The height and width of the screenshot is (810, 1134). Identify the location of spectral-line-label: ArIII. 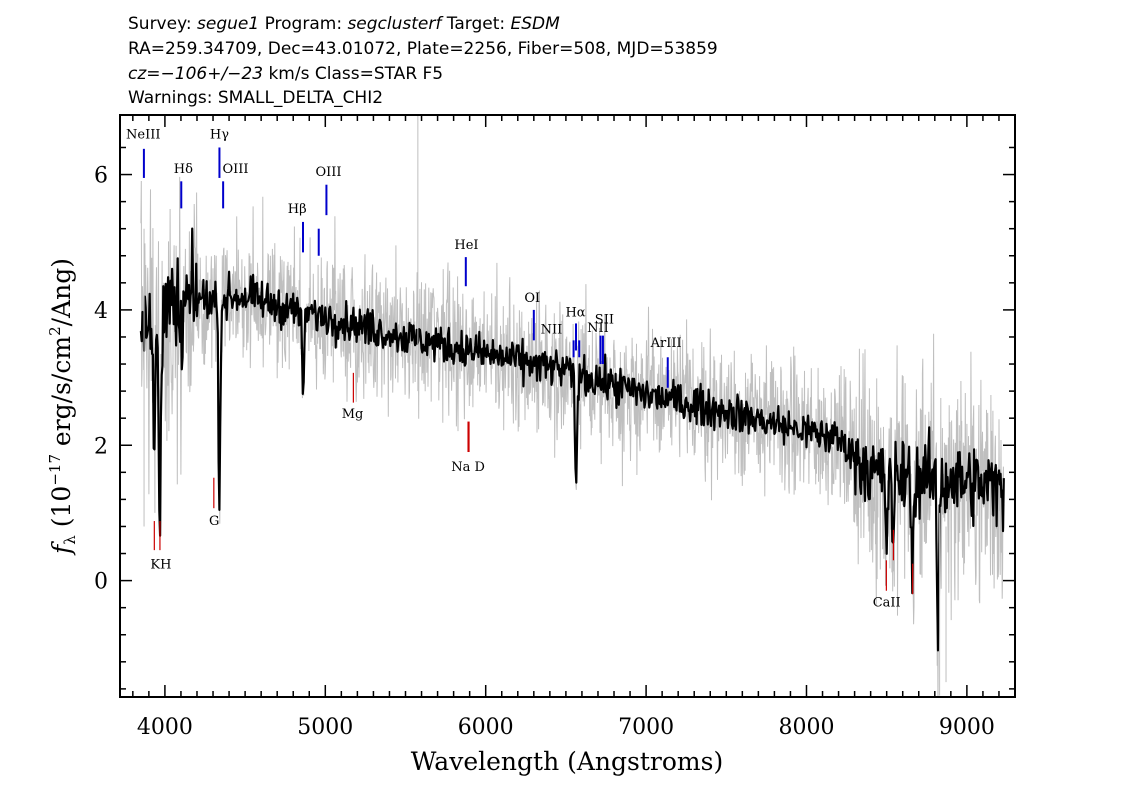
(666, 343).